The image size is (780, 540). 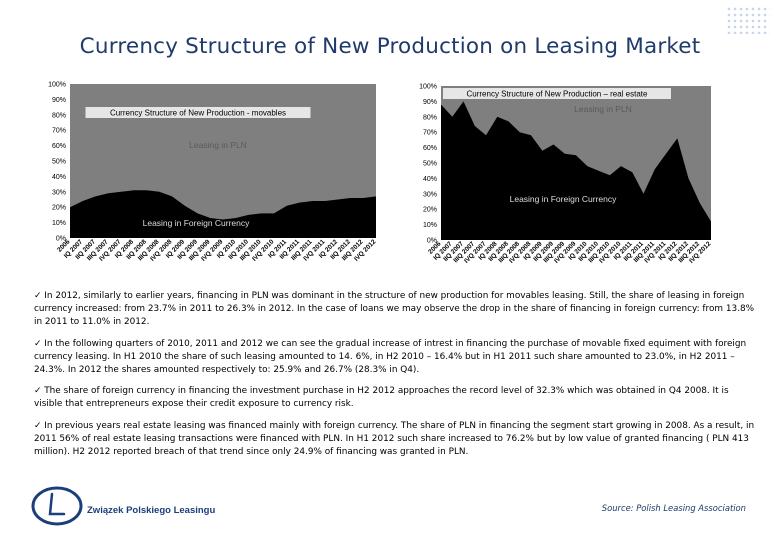 I want to click on association-logo: Związek Polskiego Leasingu, so click(x=130, y=506).